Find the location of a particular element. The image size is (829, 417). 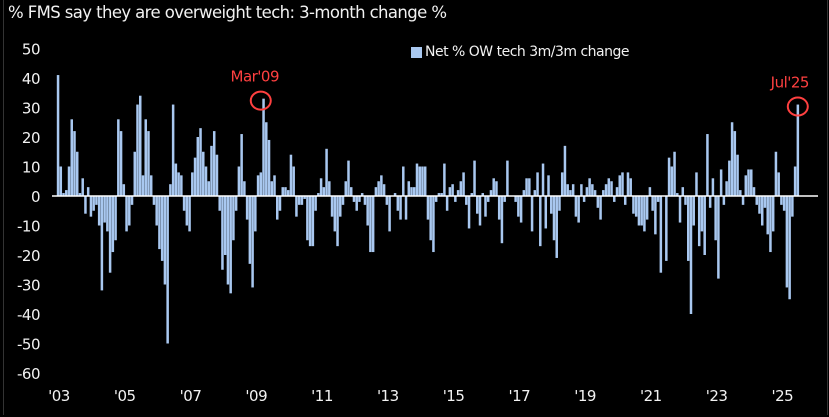

y-tick-label: -10 is located at coordinates (28, 227).